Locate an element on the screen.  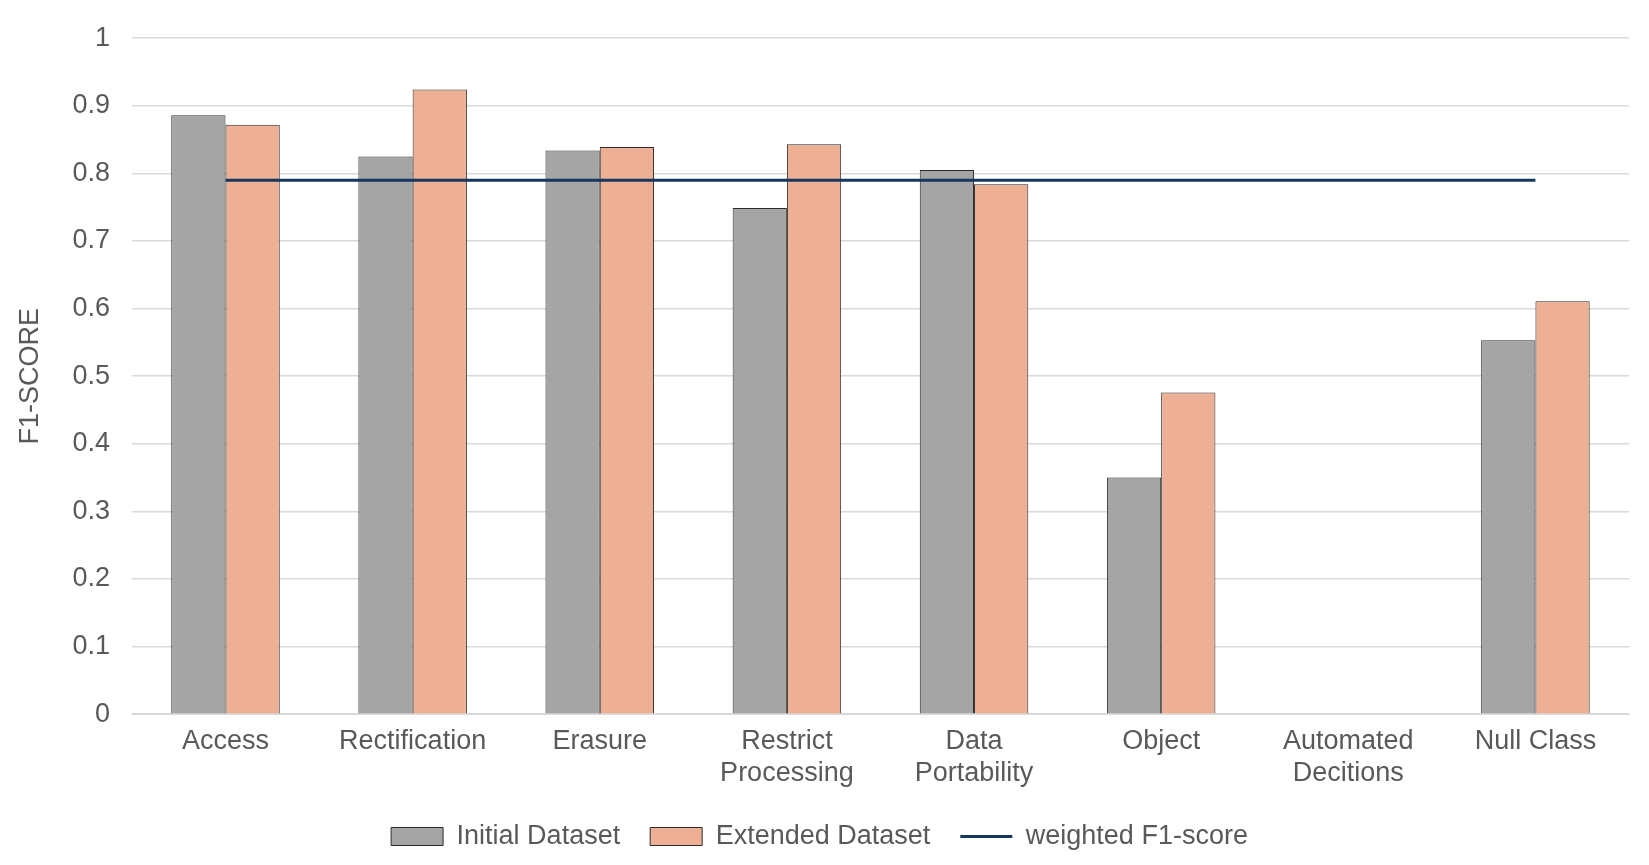
y-tick-label: 0 is located at coordinates (102, 712).